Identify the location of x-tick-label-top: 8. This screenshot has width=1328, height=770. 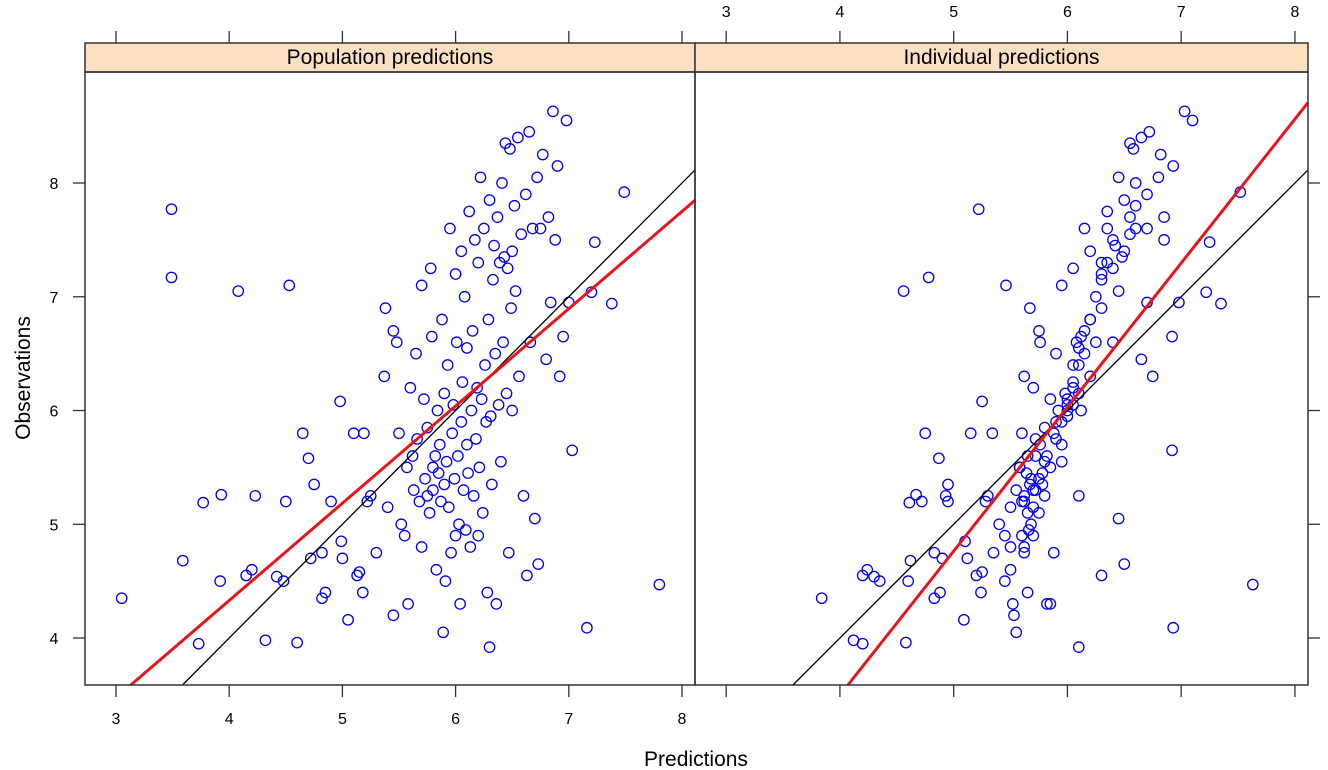
(1294, 12).